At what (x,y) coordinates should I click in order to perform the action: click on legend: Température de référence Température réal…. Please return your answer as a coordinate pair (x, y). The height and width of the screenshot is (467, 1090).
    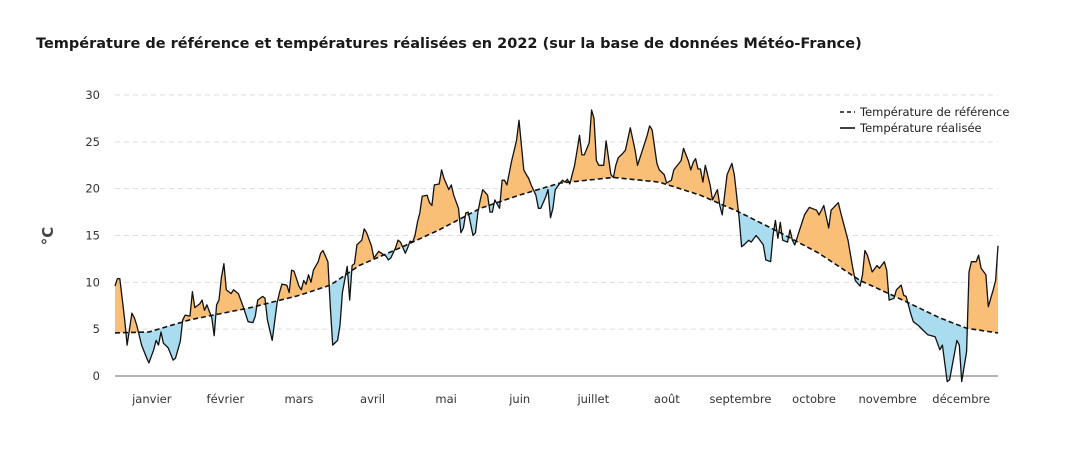
    Looking at the image, I should click on (924, 120).